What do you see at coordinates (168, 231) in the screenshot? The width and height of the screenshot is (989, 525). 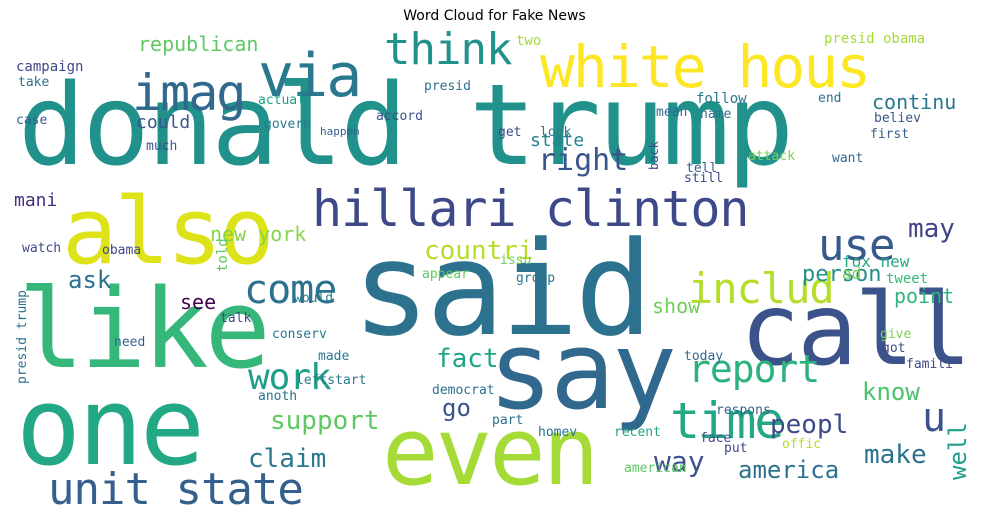 I see `word: also` at bounding box center [168, 231].